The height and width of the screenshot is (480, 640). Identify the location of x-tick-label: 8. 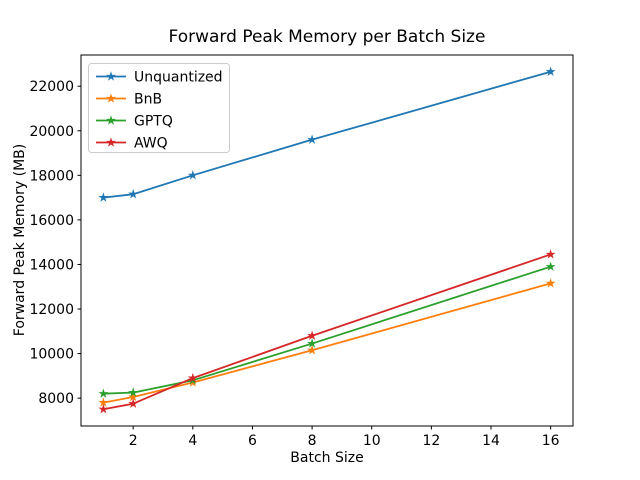
(312, 441).